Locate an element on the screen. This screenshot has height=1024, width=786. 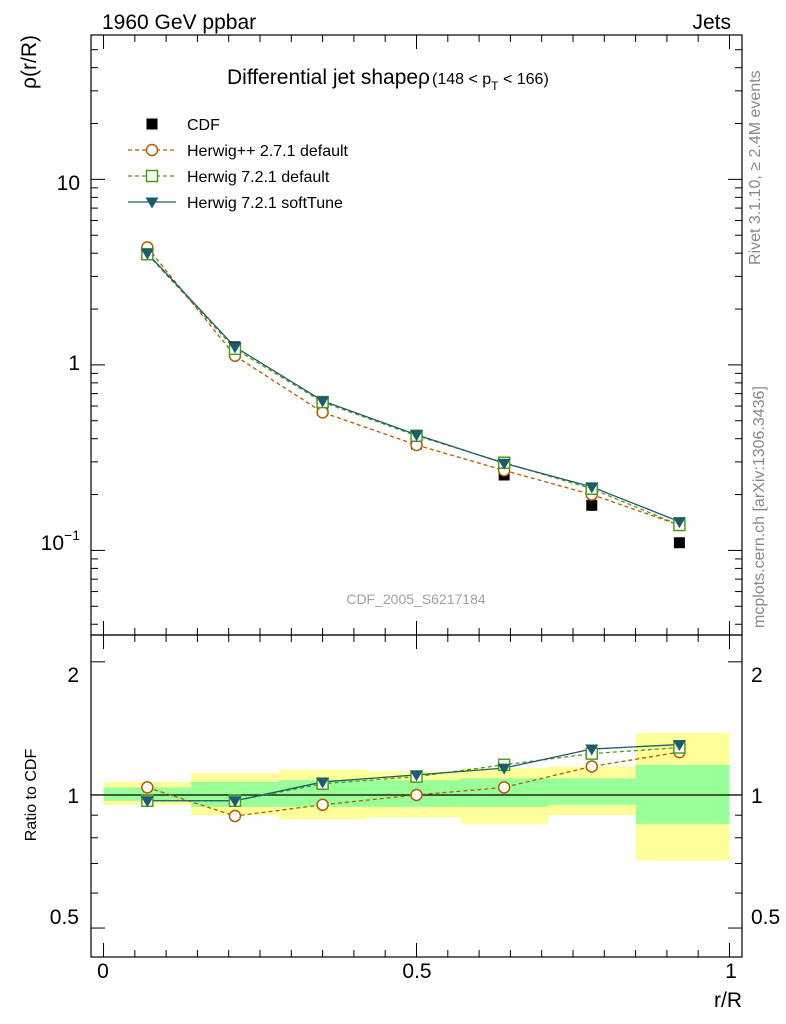
chart-title: Differential jet shapeρ (148 < pT < 166) is located at coordinates (388, 79).